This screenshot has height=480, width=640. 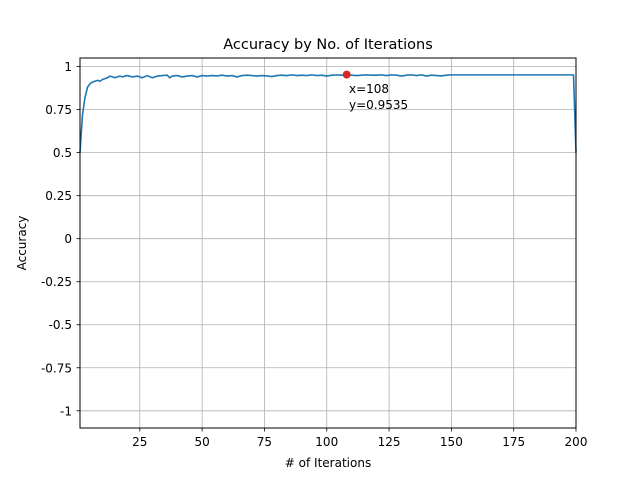 What do you see at coordinates (576, 442) in the screenshot?
I see `x-tick-label: 200` at bounding box center [576, 442].